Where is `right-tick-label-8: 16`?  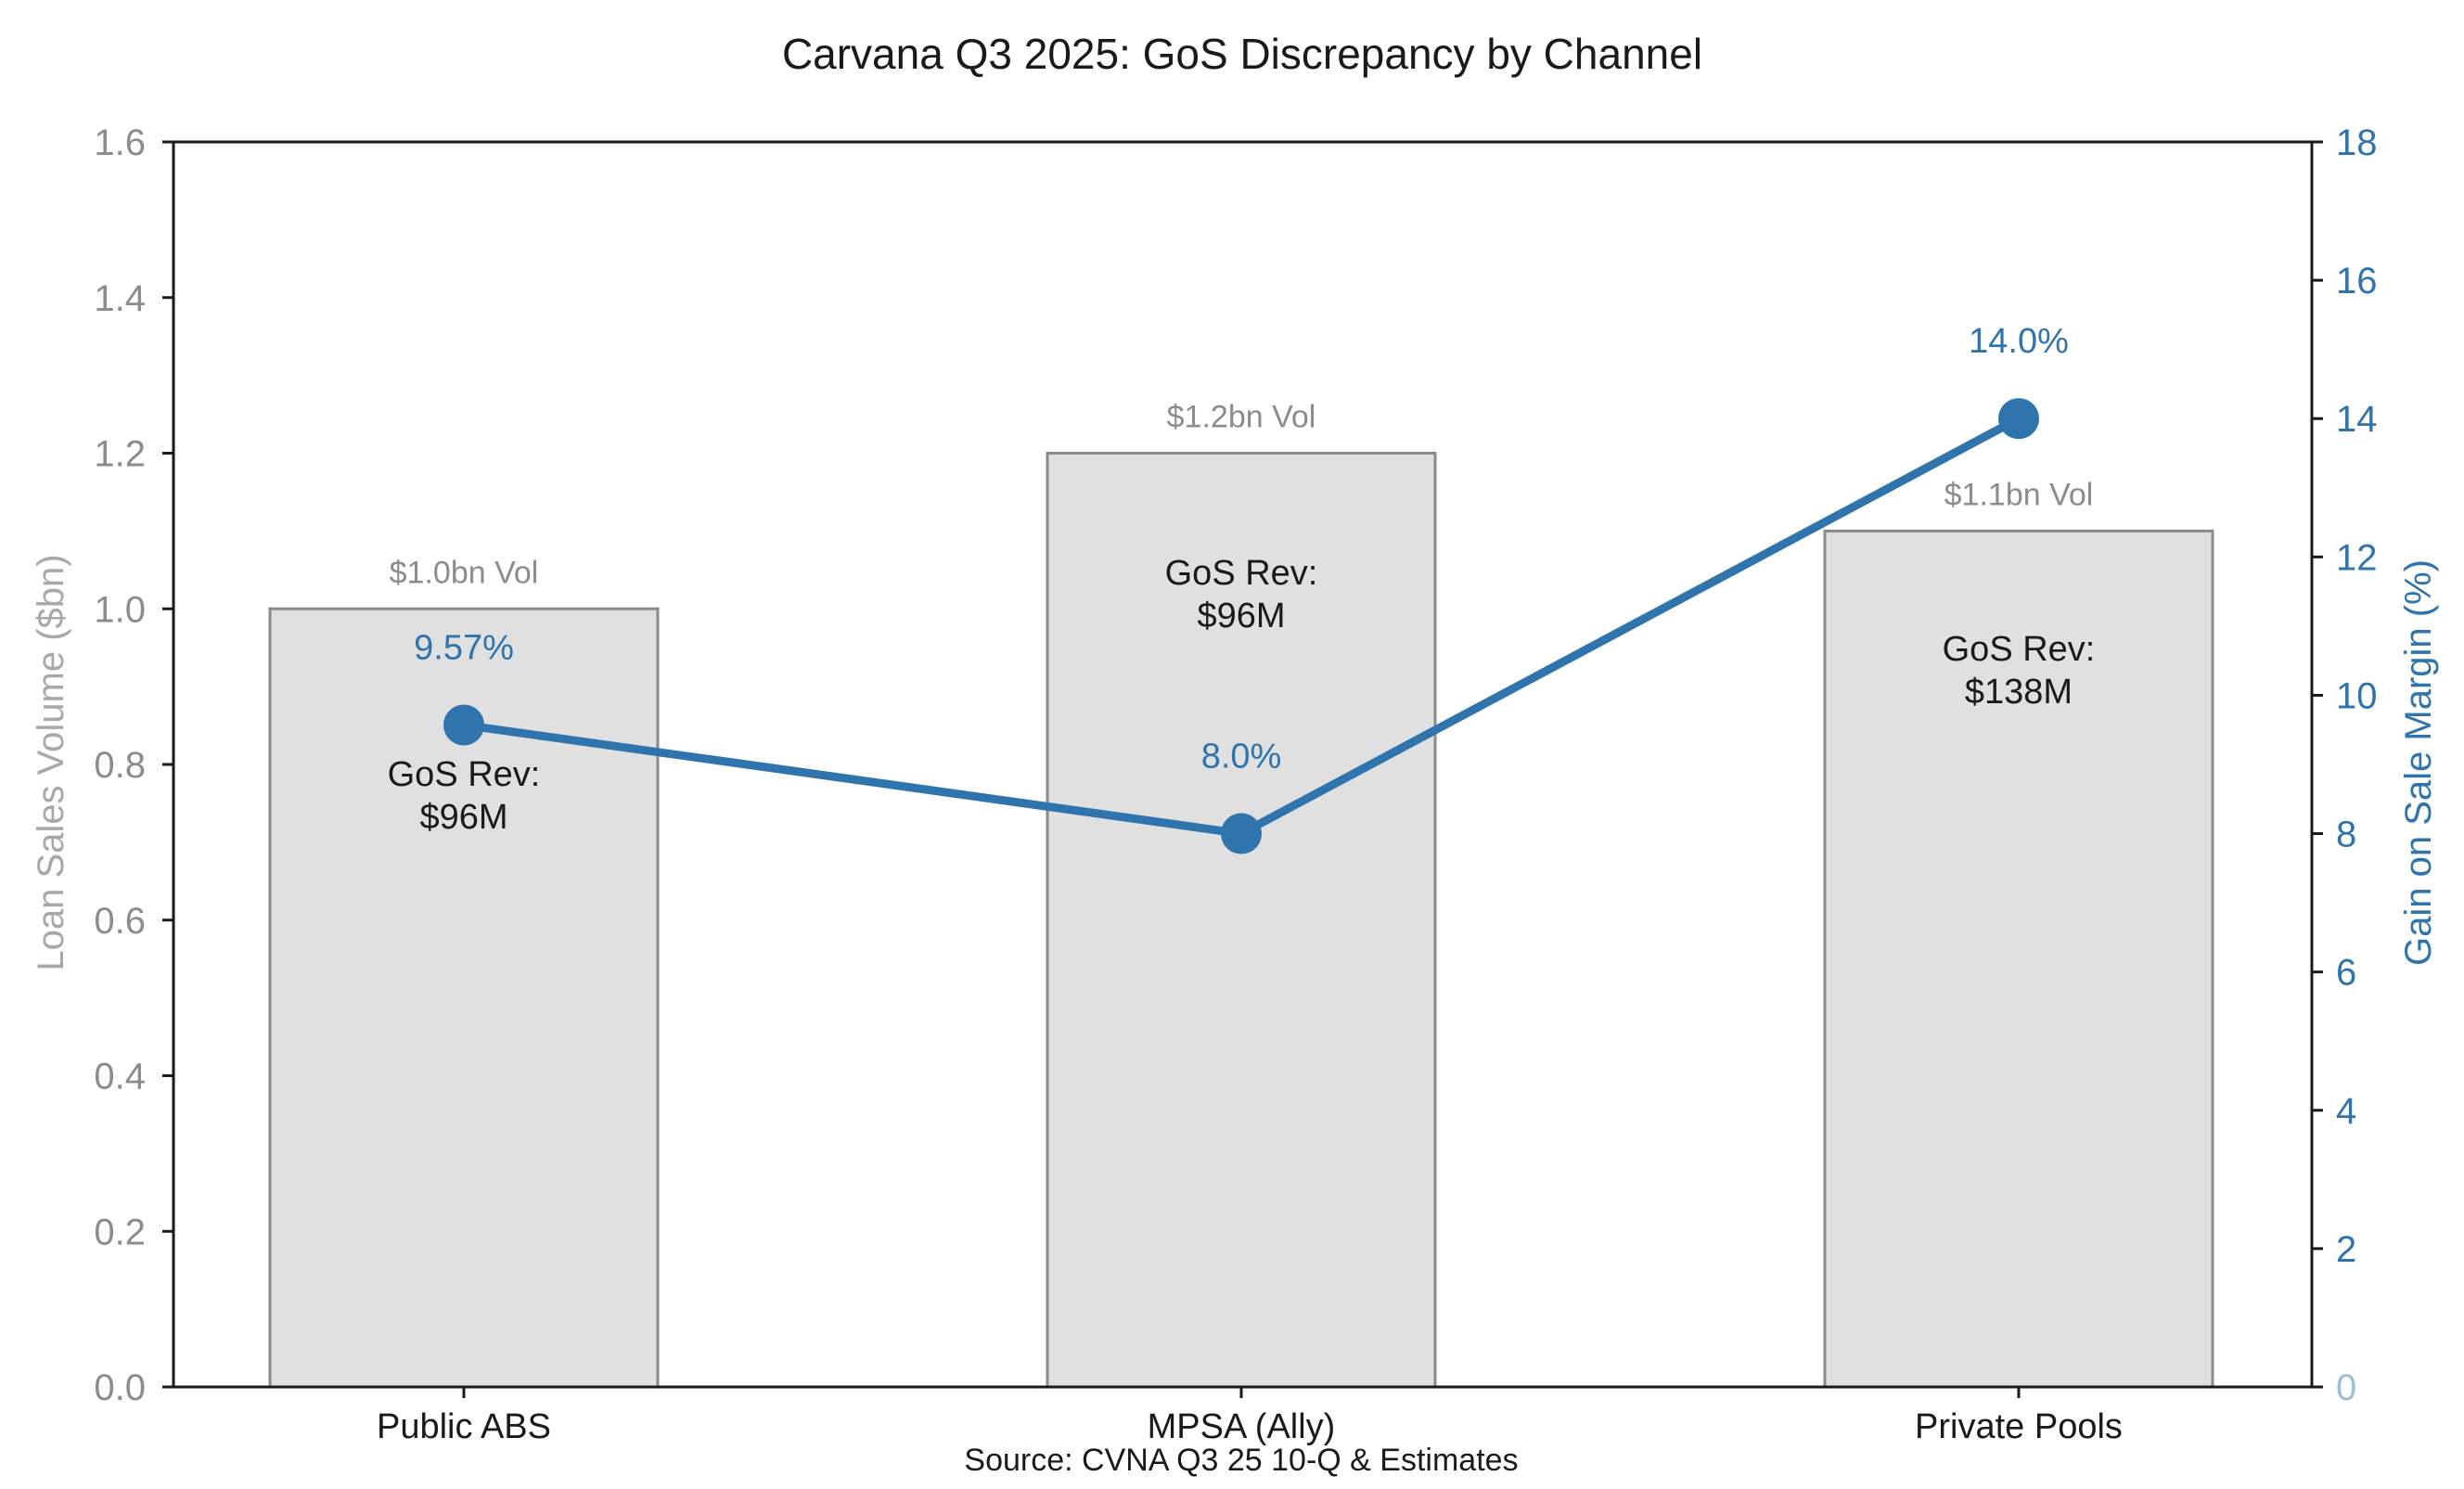
right-tick-label-8: 16 is located at coordinates (2357, 281).